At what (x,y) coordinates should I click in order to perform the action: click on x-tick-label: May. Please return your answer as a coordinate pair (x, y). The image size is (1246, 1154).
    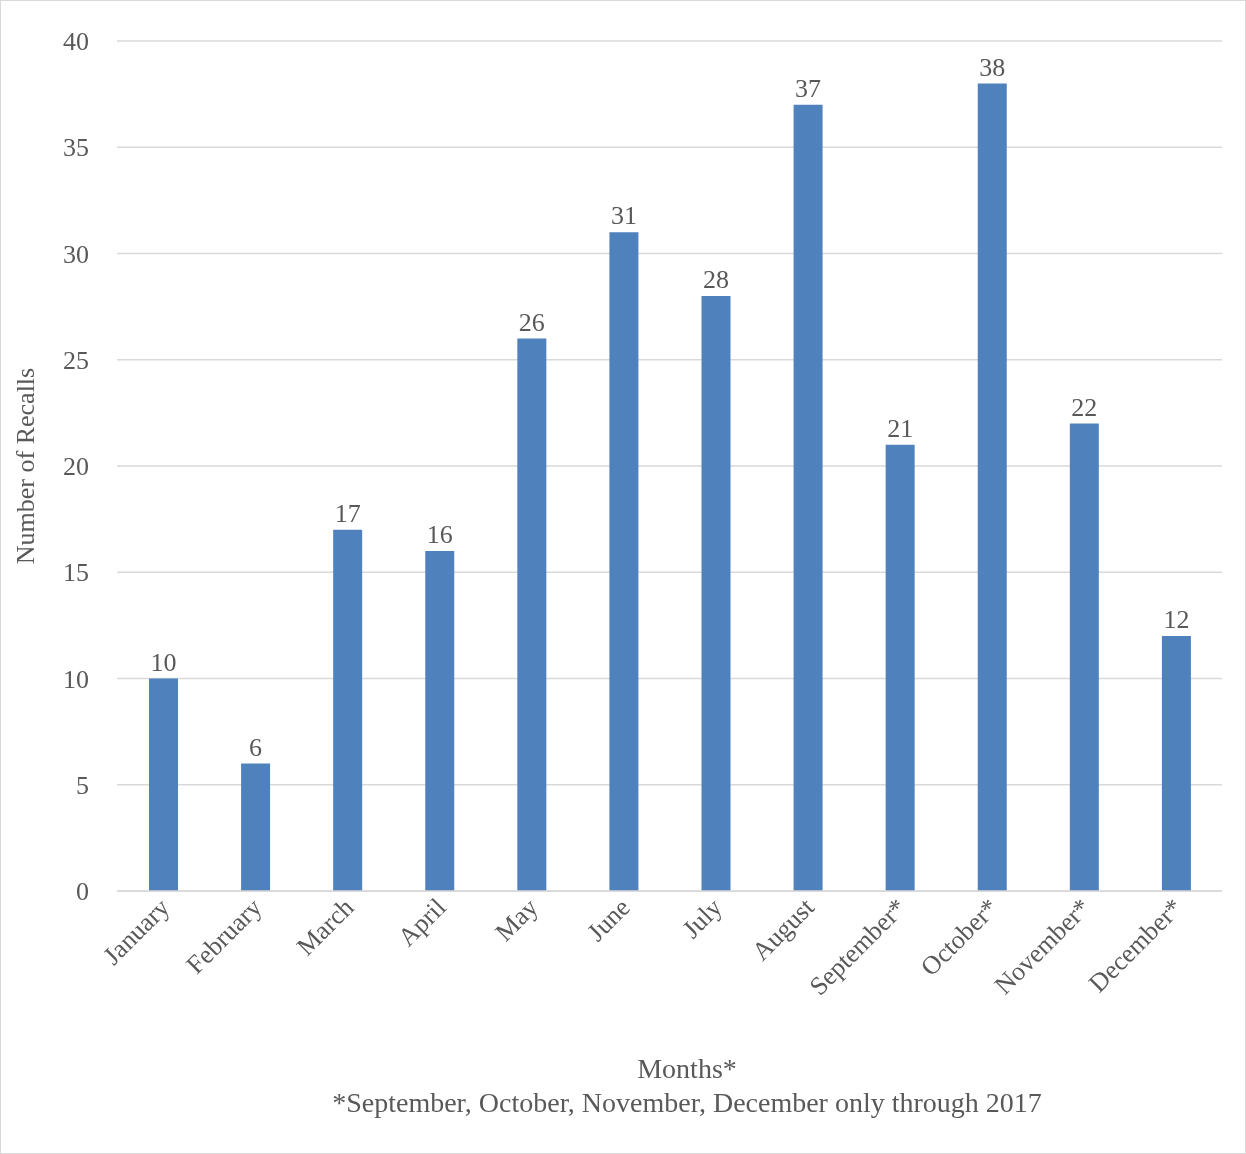
    Looking at the image, I should click on (516, 919).